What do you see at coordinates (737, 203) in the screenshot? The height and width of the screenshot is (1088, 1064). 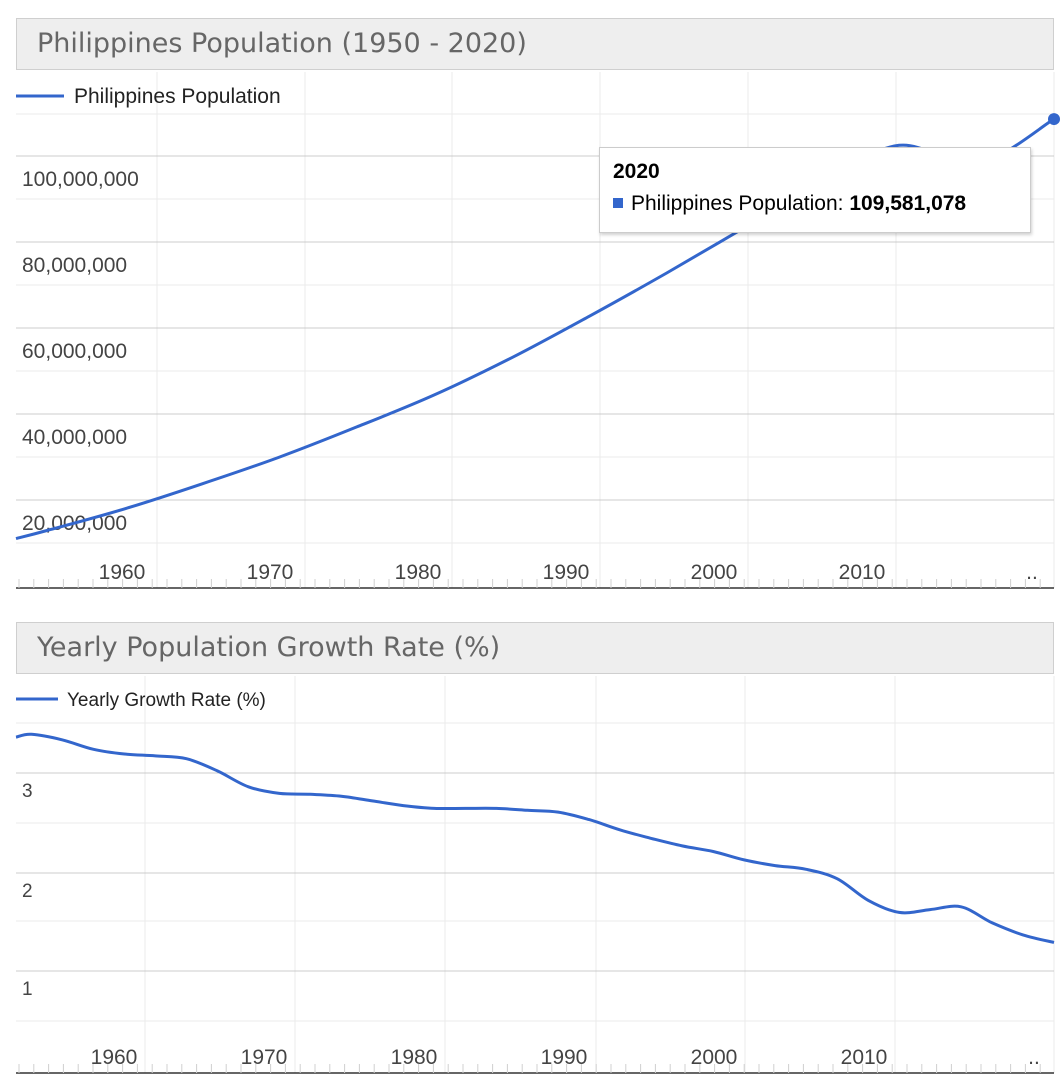 I see `tooltip-label: Philippines Population:` at bounding box center [737, 203].